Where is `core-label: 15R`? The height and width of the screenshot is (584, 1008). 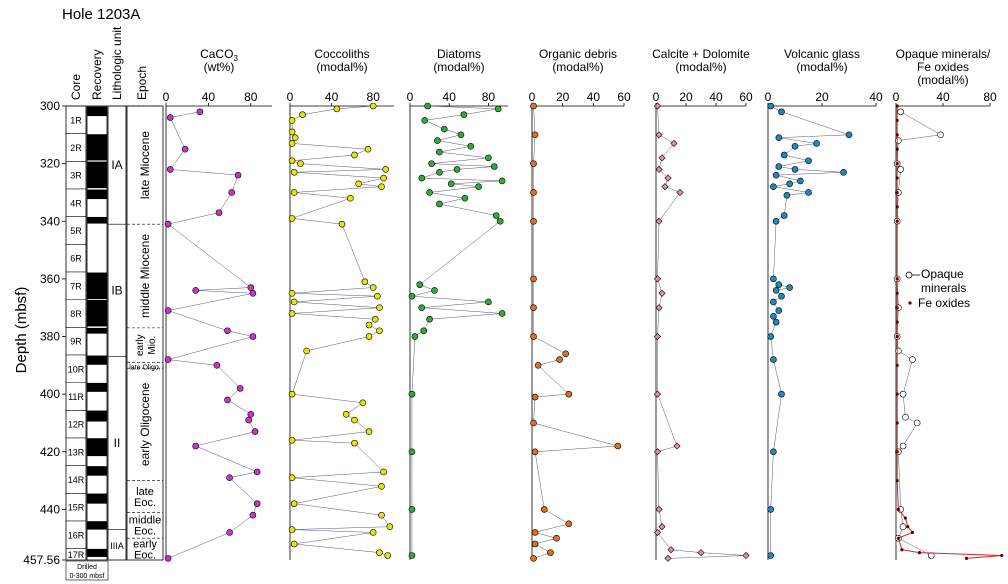 core-label: 15R is located at coordinates (76, 508).